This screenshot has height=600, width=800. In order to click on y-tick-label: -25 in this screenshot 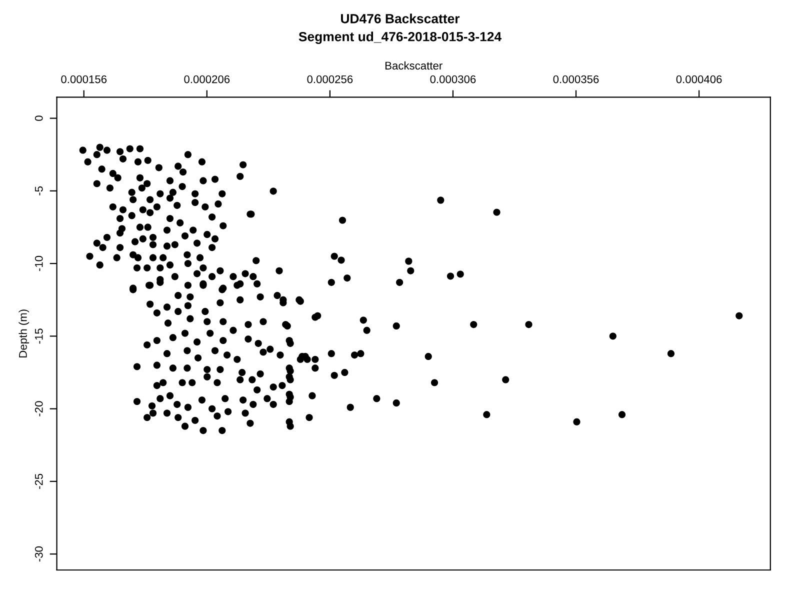, I will do `click(38, 481)`.